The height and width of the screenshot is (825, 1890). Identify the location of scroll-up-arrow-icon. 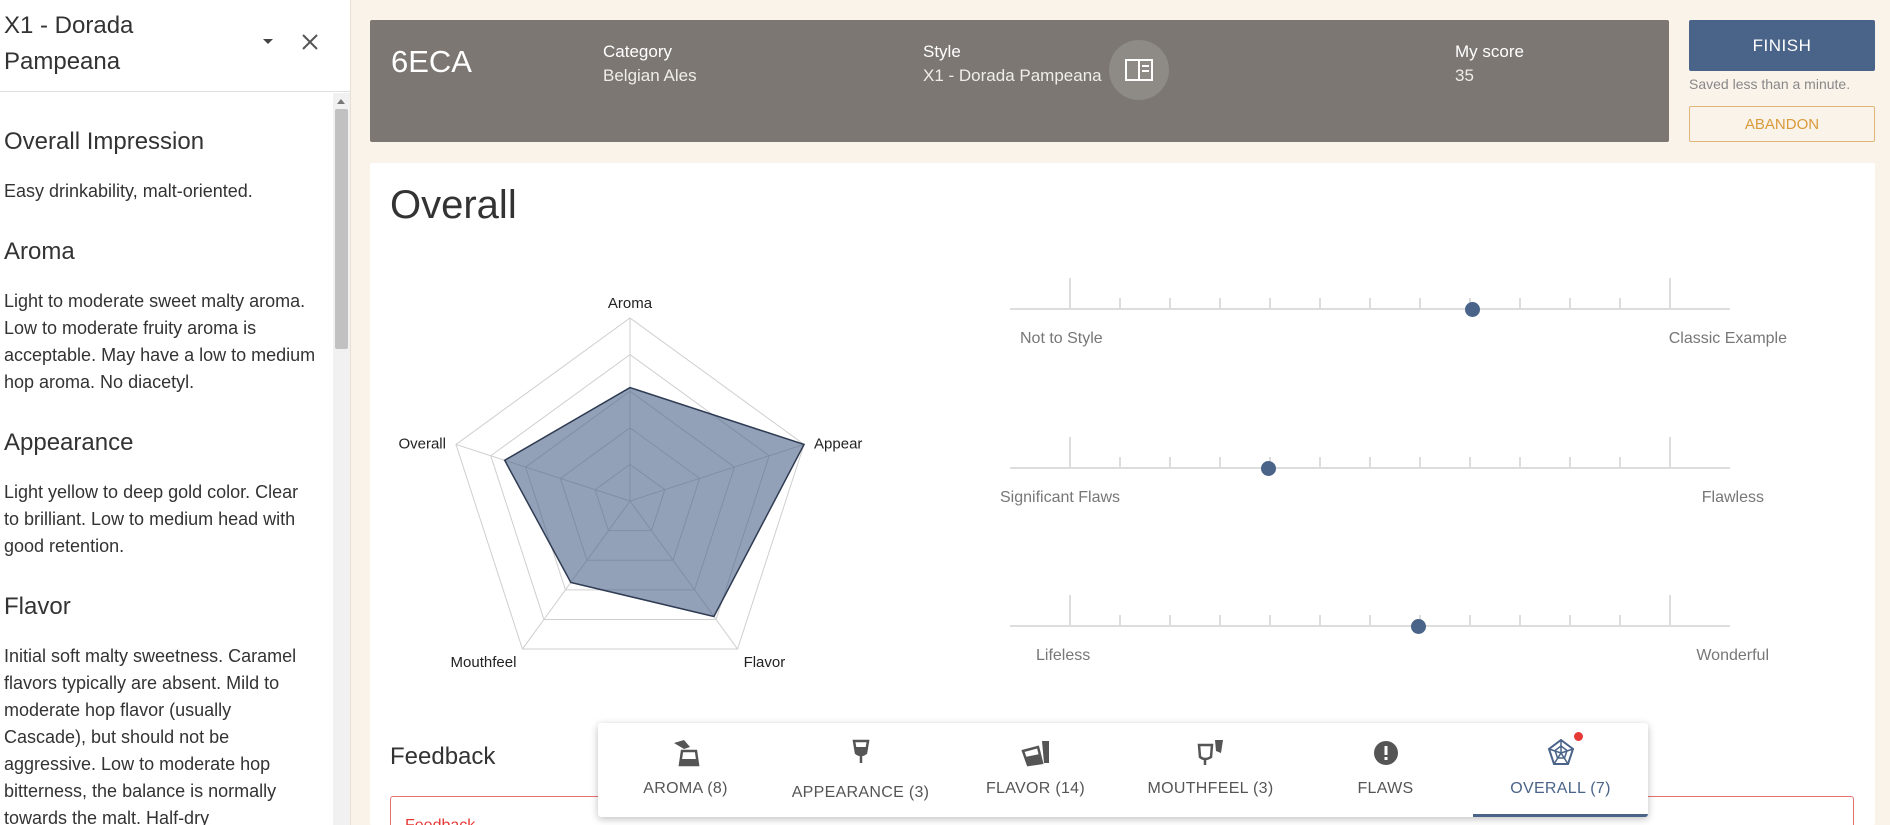
(341, 101).